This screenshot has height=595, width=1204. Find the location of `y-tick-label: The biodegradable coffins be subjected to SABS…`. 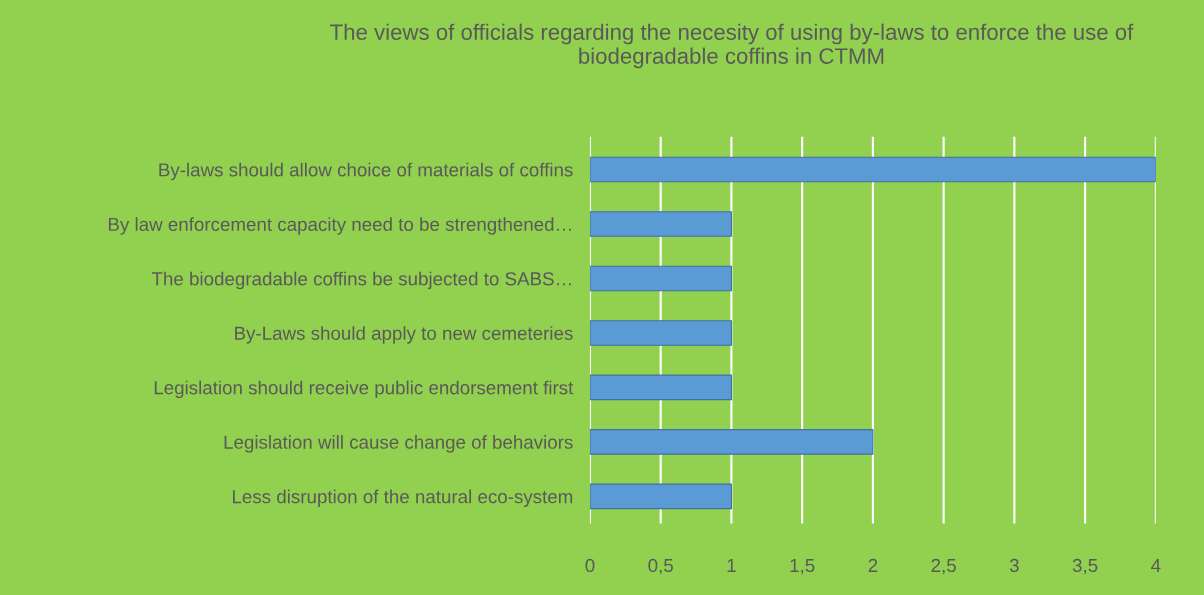

y-tick-label: The biodegradable coffins be subjected to SABS… is located at coordinates (361, 280).